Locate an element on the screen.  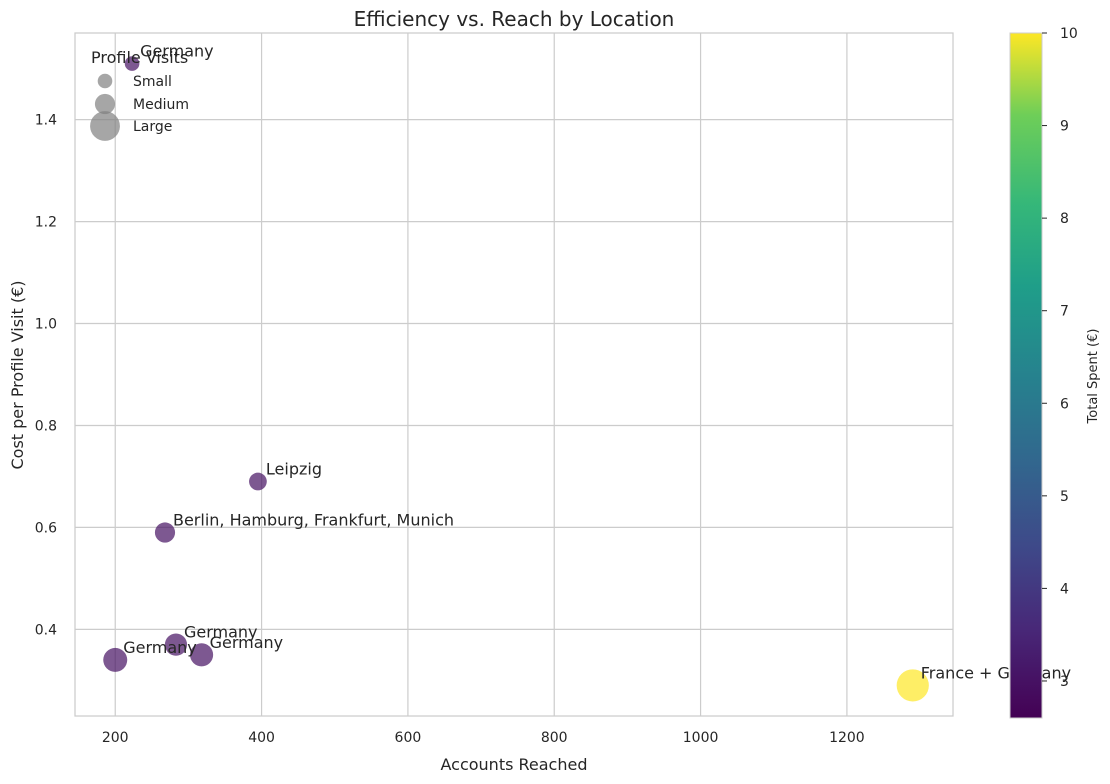
colorbar-tick-label: 7 is located at coordinates (1064, 312).